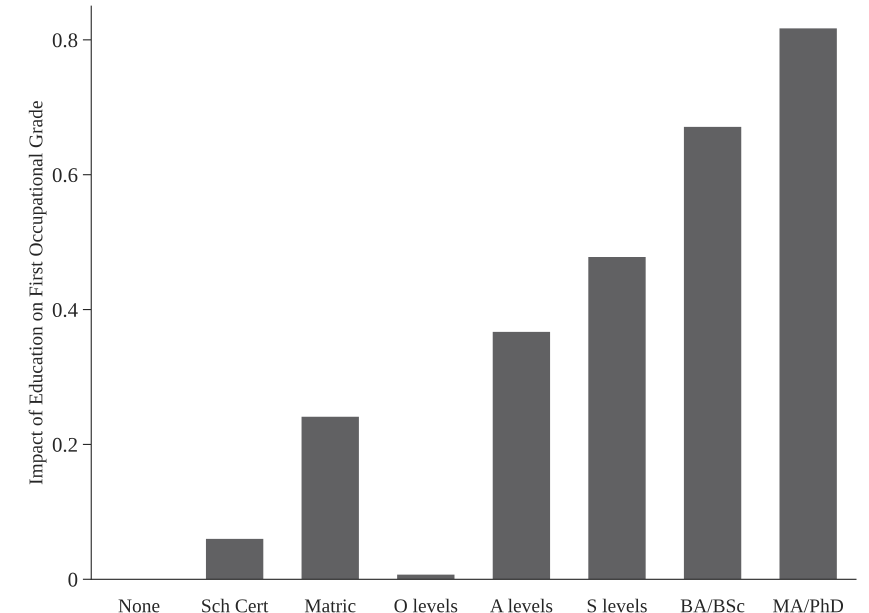 The height and width of the screenshot is (613, 869). What do you see at coordinates (65, 175) in the screenshot?
I see `y-tick-label: 0.6` at bounding box center [65, 175].